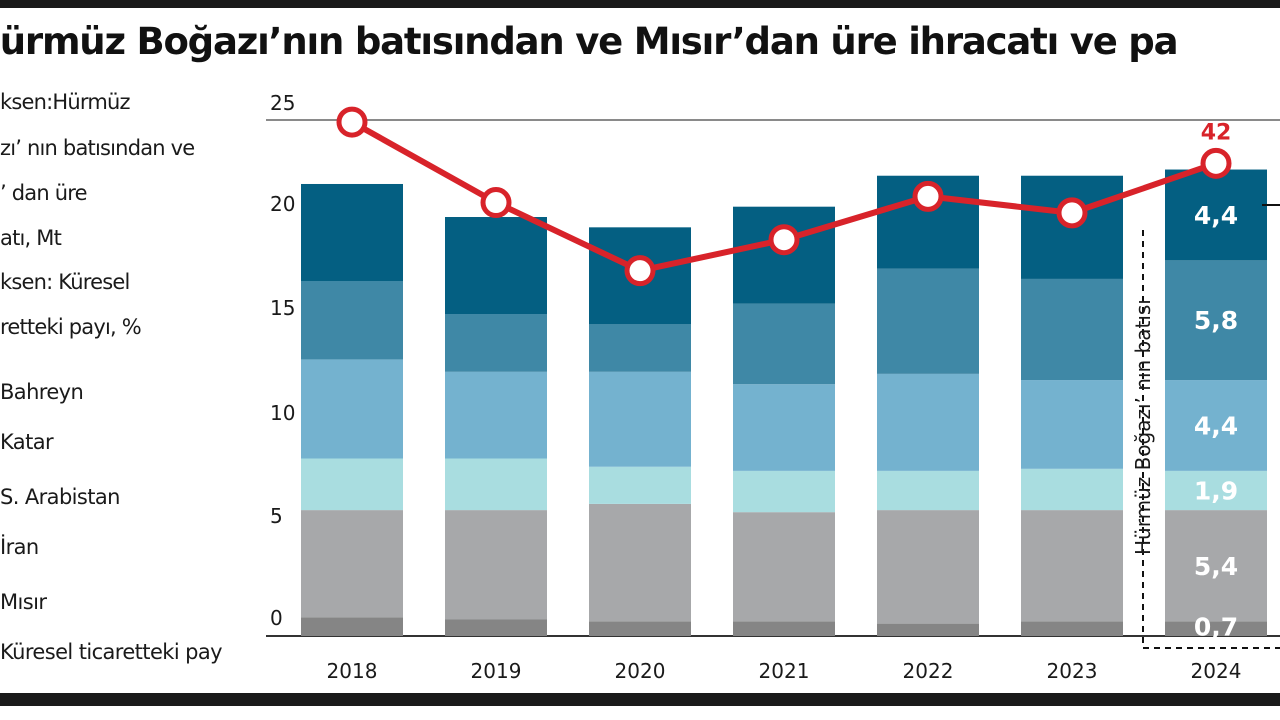  I want to click on legend-entry-katar: Katar, so click(27, 442).